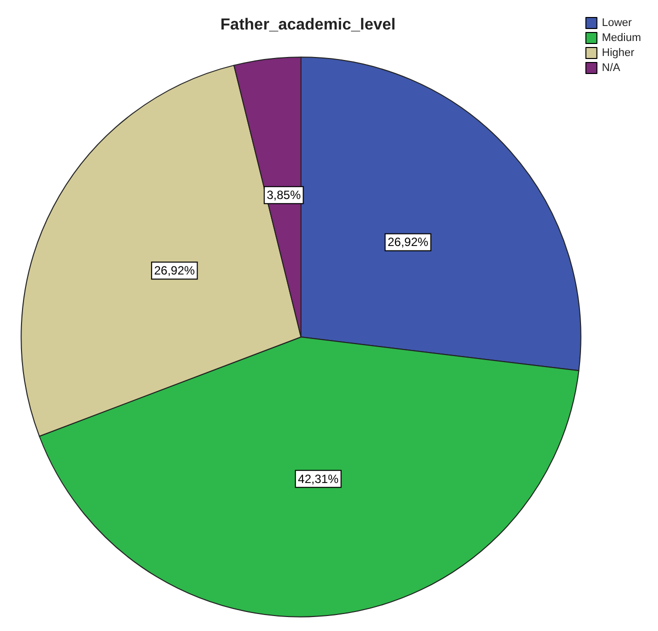  Describe the element at coordinates (284, 195) in the screenshot. I see `data-label: 3,85%` at that location.